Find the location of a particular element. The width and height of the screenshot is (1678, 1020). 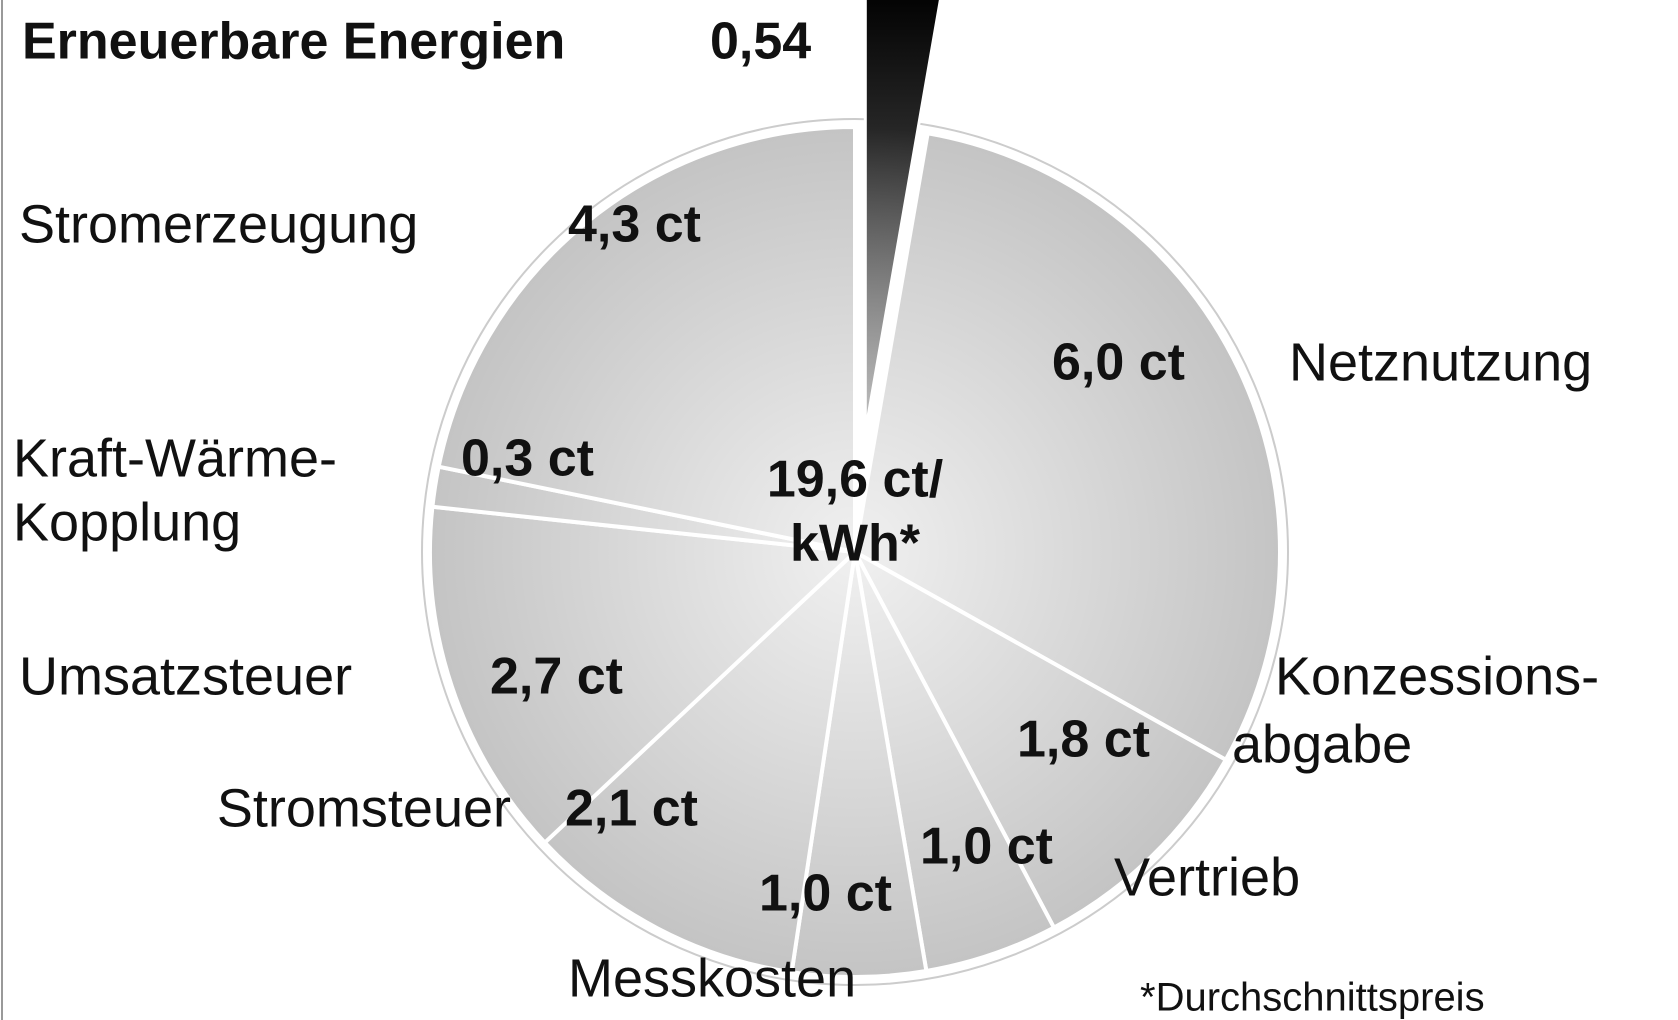

center-label: 19,6 ct/ is located at coordinates (855, 480).